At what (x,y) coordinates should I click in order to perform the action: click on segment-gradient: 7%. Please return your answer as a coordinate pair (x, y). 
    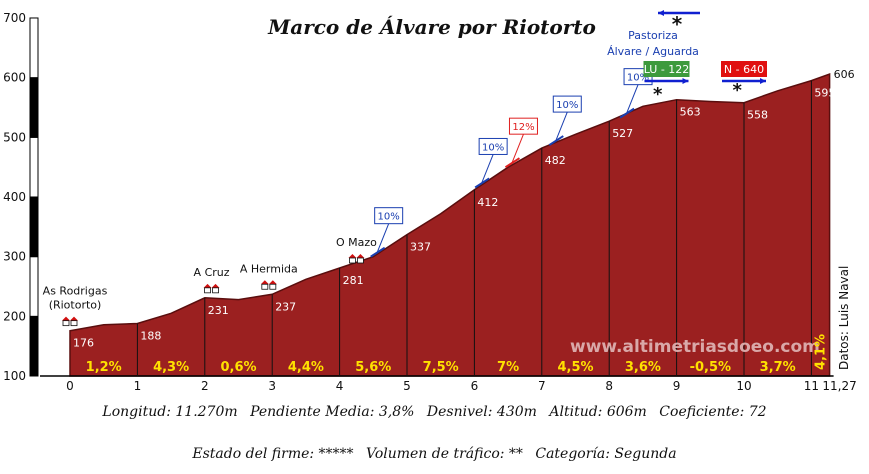
    Looking at the image, I should click on (508, 367).